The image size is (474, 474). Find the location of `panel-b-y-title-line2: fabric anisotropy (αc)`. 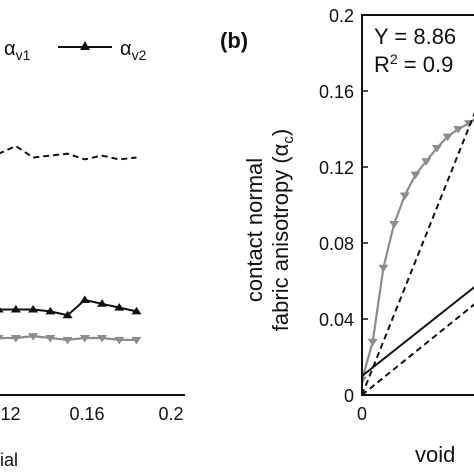

panel-b-y-title-line2: fabric anisotropy (αc) is located at coordinates (282, 230).